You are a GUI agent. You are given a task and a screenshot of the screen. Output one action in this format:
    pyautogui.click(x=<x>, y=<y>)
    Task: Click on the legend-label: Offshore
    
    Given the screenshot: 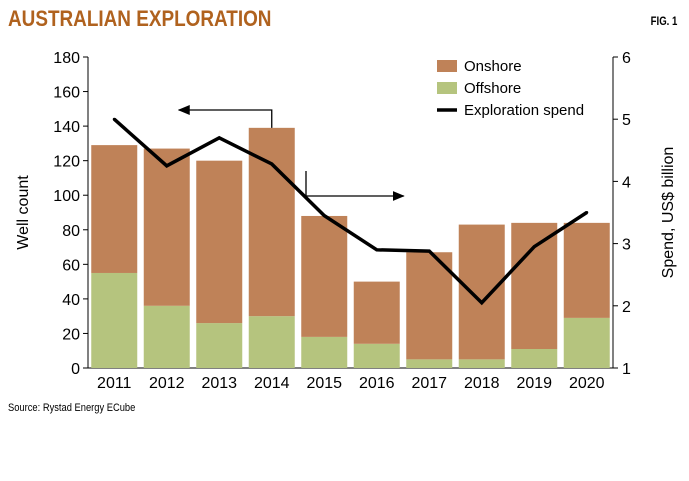 What is the action you would take?
    pyautogui.click(x=492, y=88)
    